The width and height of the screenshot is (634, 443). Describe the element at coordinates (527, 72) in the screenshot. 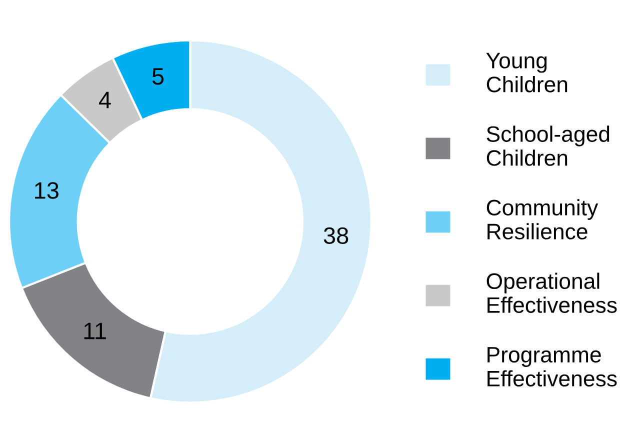

I see `legend-label: Young Children` at that location.